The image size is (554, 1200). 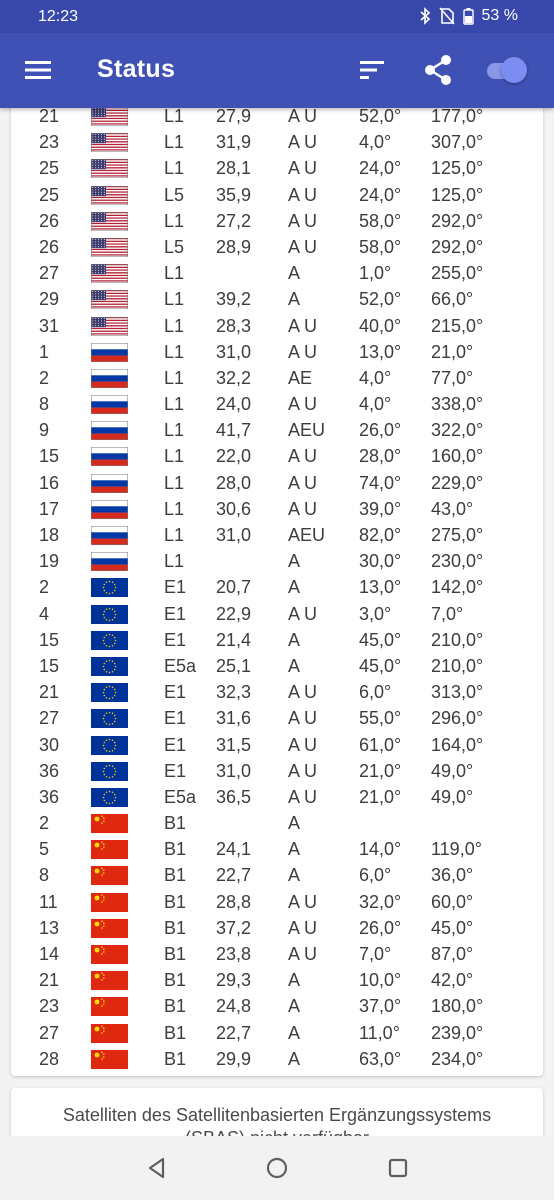 I want to click on prn-cell: 14, so click(x=49, y=954).